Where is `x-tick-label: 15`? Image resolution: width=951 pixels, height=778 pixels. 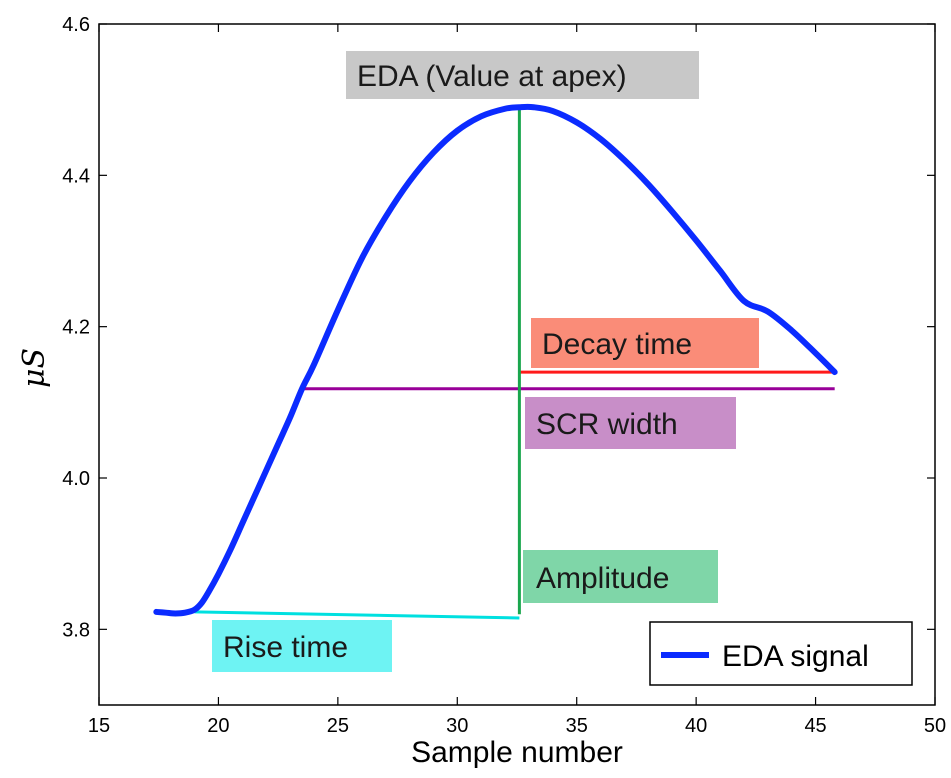
x-tick-label: 15 is located at coordinates (99, 726).